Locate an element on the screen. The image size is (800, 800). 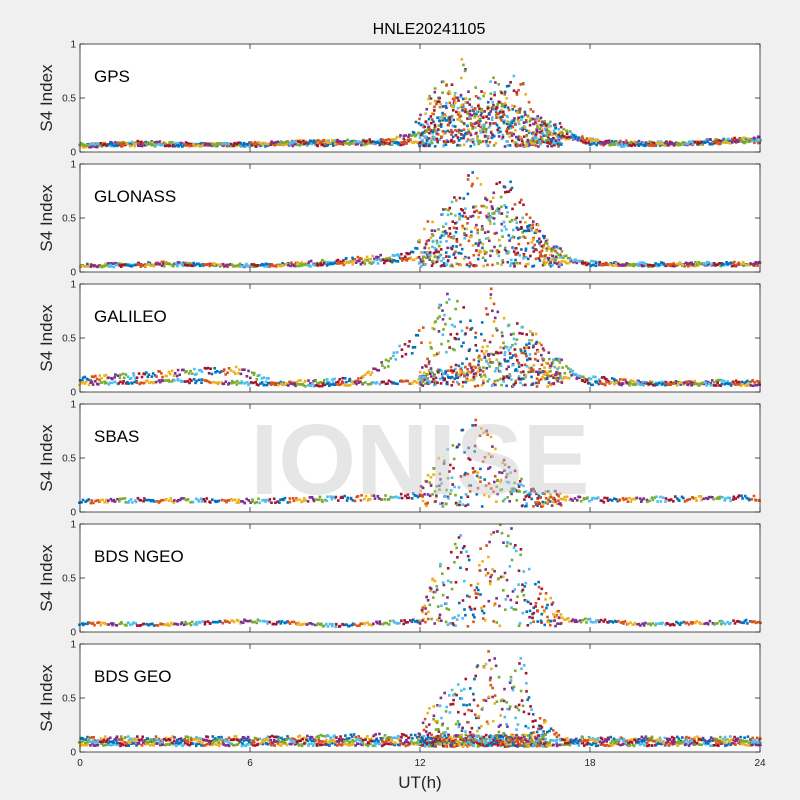
y-tick-label: 0.5 is located at coordinates (69, 339).